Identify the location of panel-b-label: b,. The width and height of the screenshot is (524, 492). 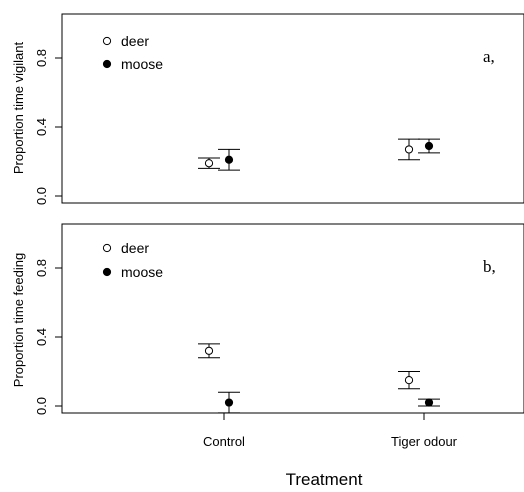
(489, 266).